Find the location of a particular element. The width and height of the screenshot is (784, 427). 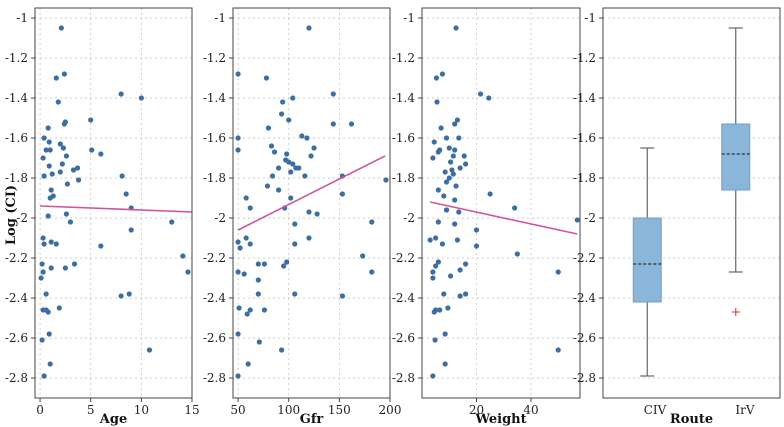

y-tick-label: -1.4 is located at coordinates (404, 98).